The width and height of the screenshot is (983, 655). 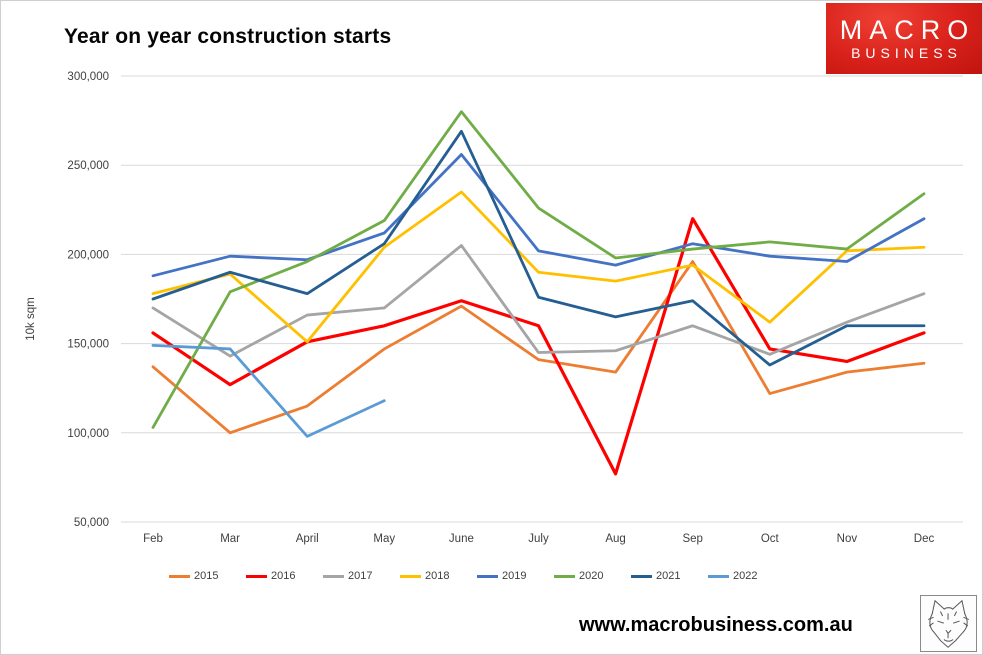 I want to click on series-line-2017, so click(x=538, y=301).